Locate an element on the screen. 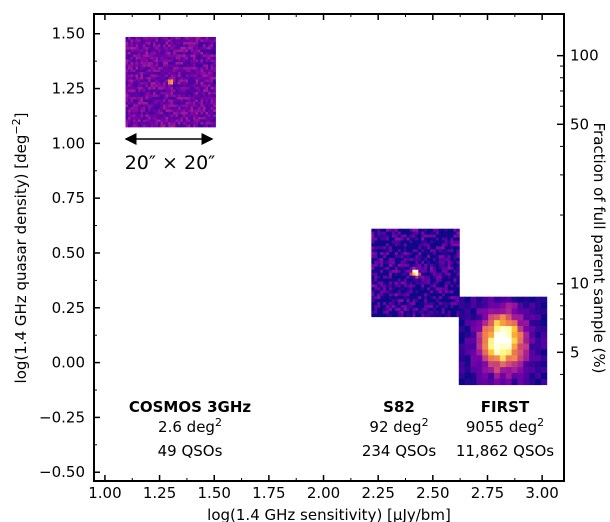 This screenshot has height=522, width=610. y-tick-label: −0.50 is located at coordinates (62, 472).